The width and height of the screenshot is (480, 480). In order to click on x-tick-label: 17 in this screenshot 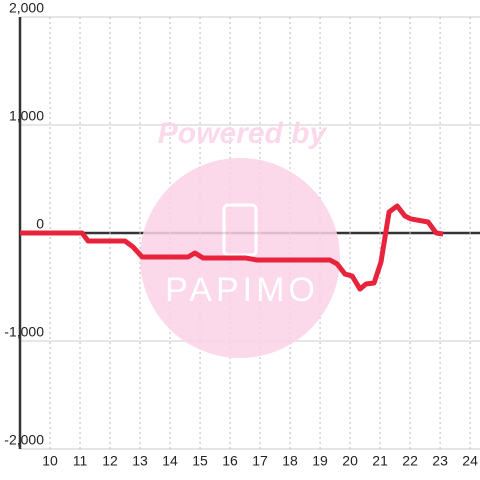, I will do `click(260, 461)`.